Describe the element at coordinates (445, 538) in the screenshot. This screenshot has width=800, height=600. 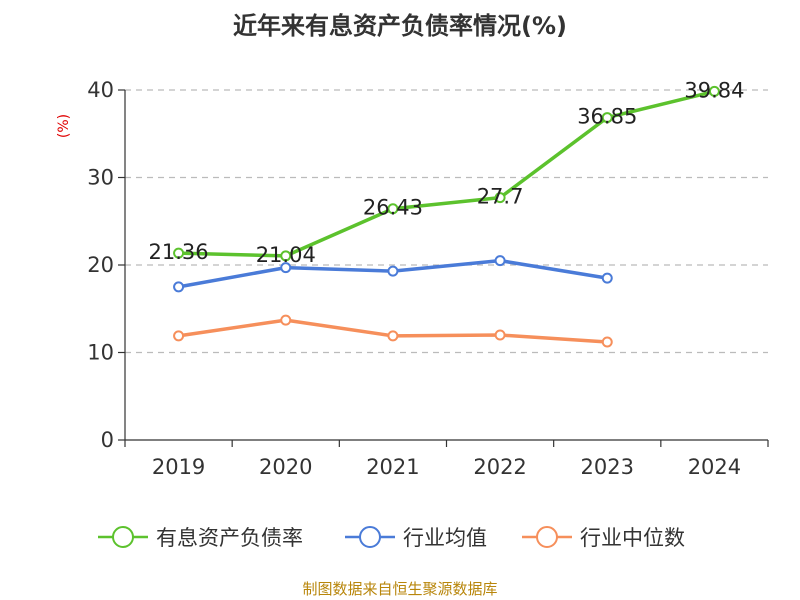
I see `legend-label: 行业均值` at that location.